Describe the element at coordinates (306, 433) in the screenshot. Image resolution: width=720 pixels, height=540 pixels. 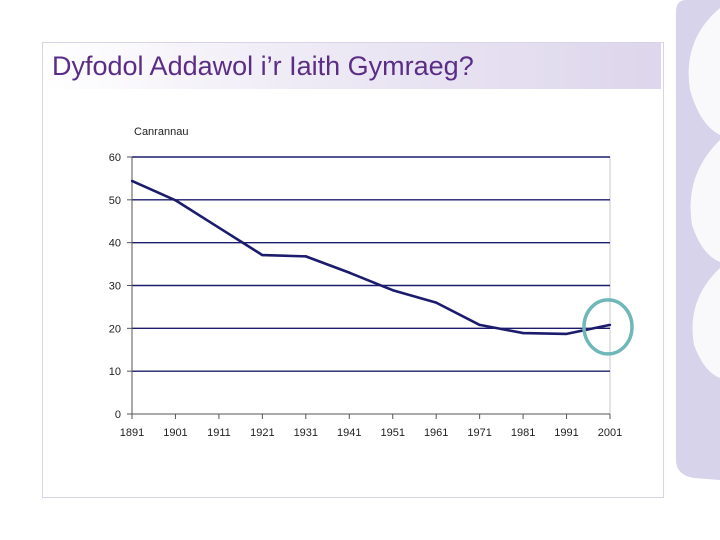
I see `x-tick-label-1931: 1931` at that location.